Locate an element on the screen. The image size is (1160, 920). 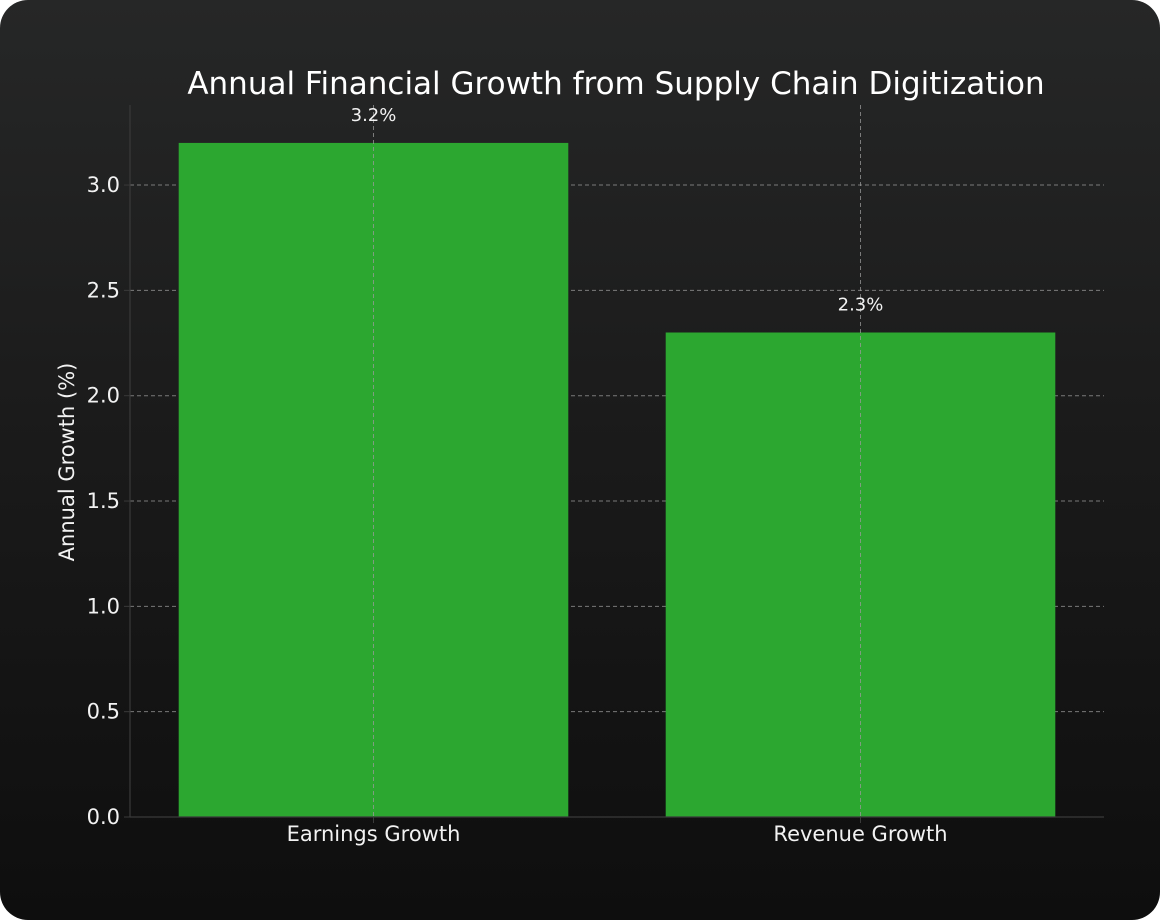
bar-value-label: 3.2% is located at coordinates (374, 115).